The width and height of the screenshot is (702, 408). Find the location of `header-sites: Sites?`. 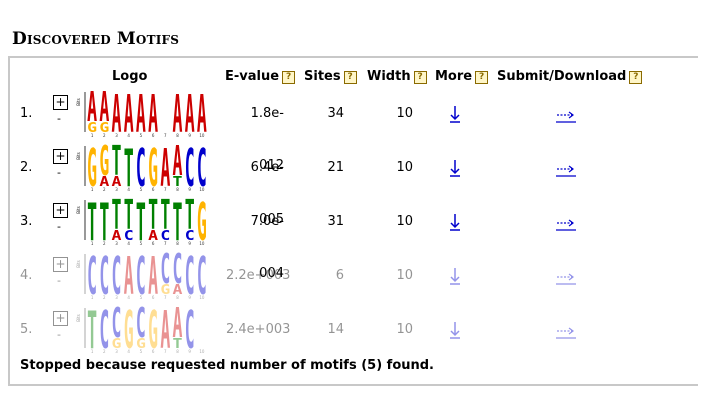

header-sites: Sites? is located at coordinates (330, 76).